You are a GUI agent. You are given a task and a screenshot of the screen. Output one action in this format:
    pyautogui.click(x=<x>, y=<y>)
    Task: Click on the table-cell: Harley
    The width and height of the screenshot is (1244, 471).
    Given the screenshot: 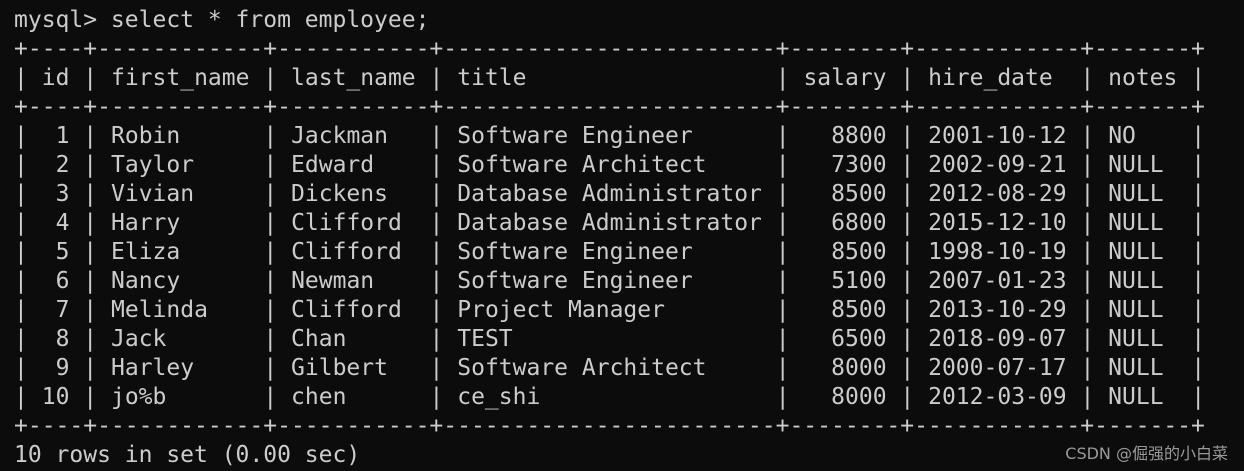 What is the action you would take?
    pyautogui.click(x=153, y=368)
    